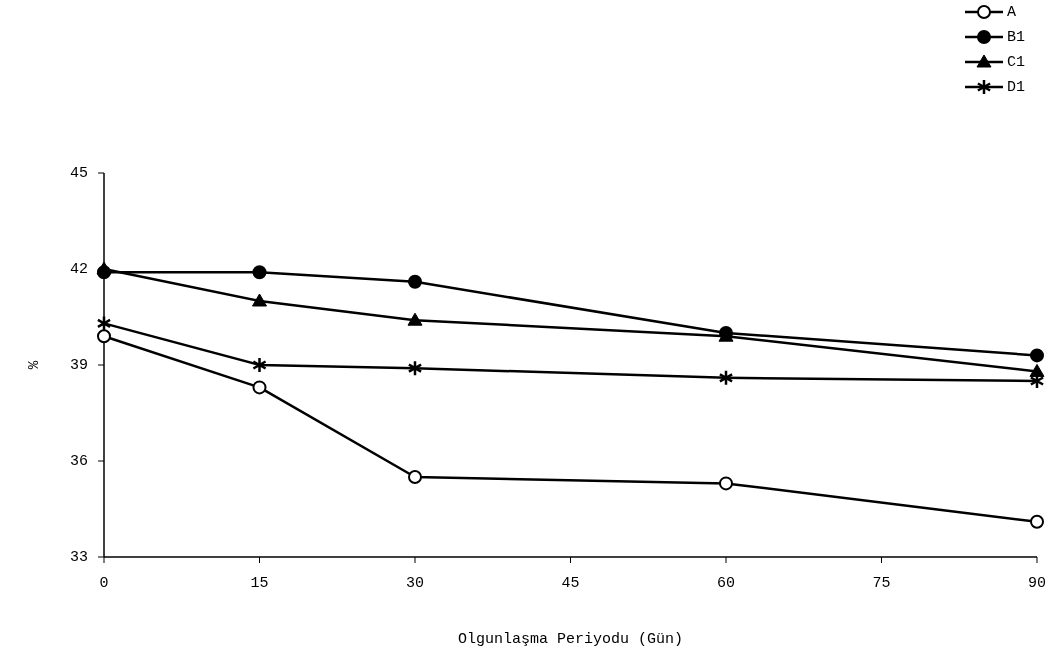  What do you see at coordinates (104, 583) in the screenshot?
I see `x-tick-label: 0` at bounding box center [104, 583].